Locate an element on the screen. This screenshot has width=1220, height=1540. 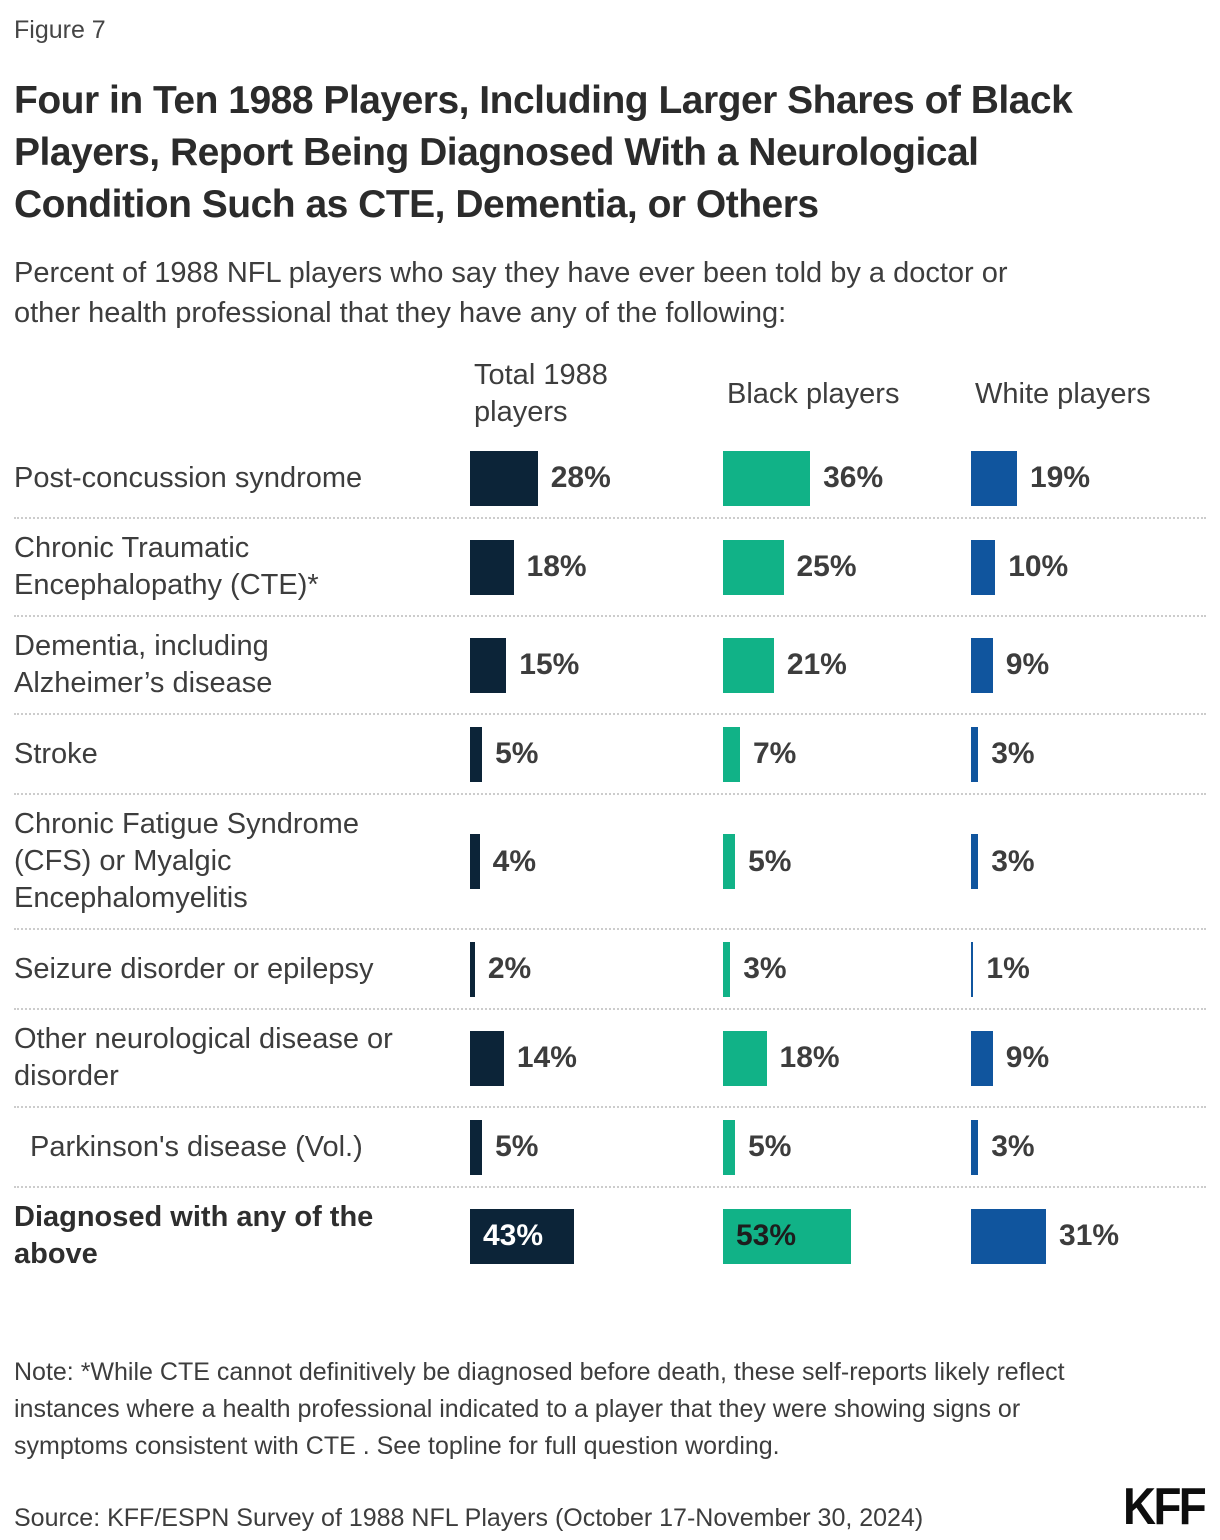
bar-cell: 21% is located at coordinates (847, 665).